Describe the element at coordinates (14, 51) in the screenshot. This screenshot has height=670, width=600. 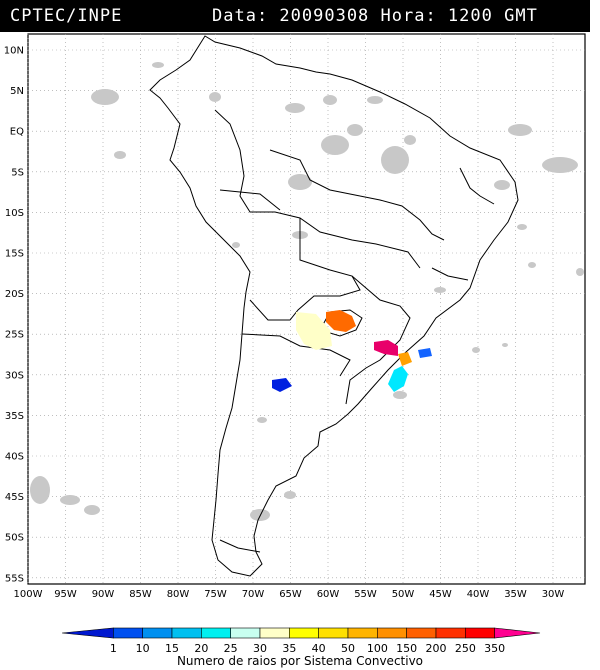
I see `lat-label: 10N` at that location.